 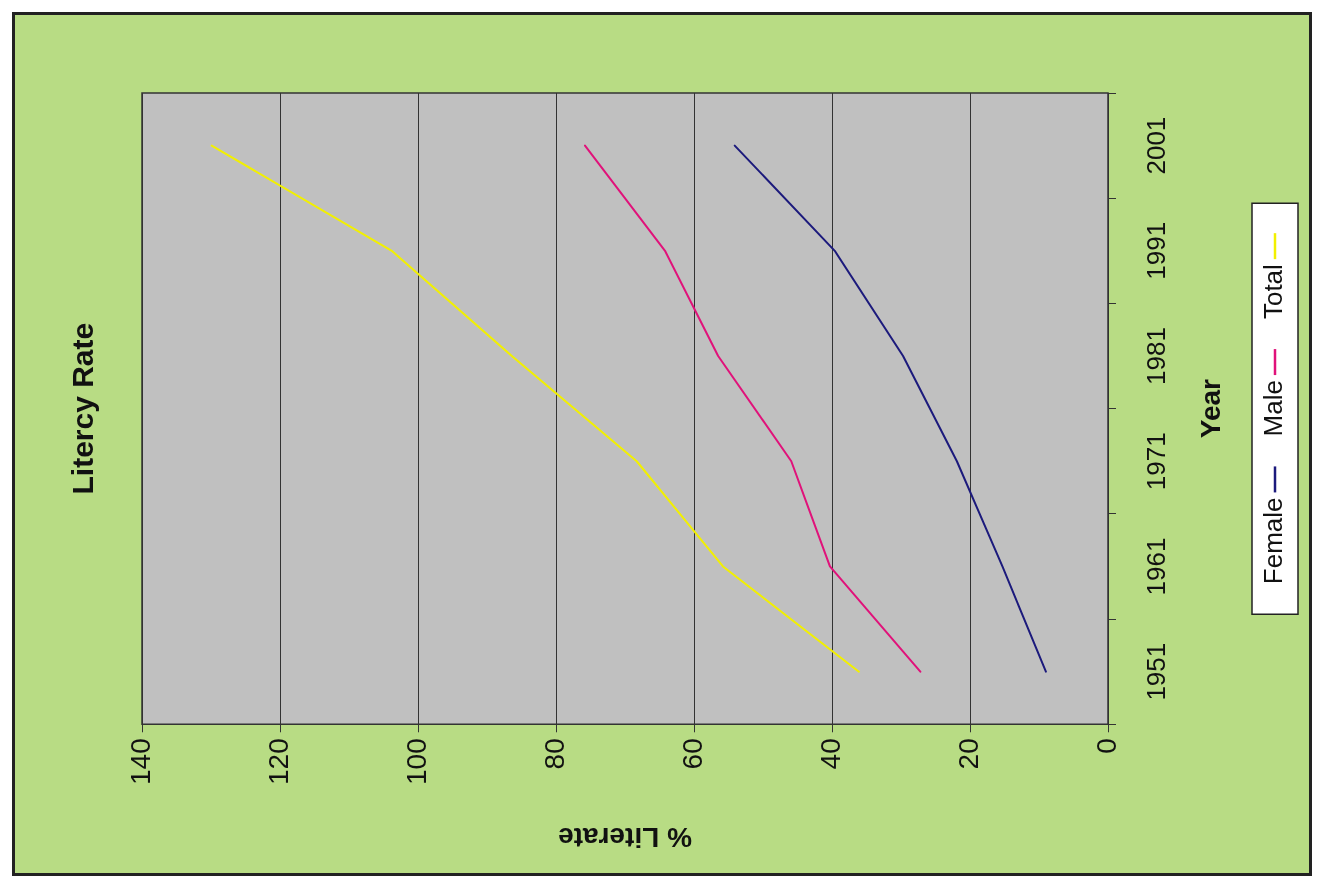 What do you see at coordinates (140, 761) in the screenshot?
I see `x-tick-label: 140` at bounding box center [140, 761].